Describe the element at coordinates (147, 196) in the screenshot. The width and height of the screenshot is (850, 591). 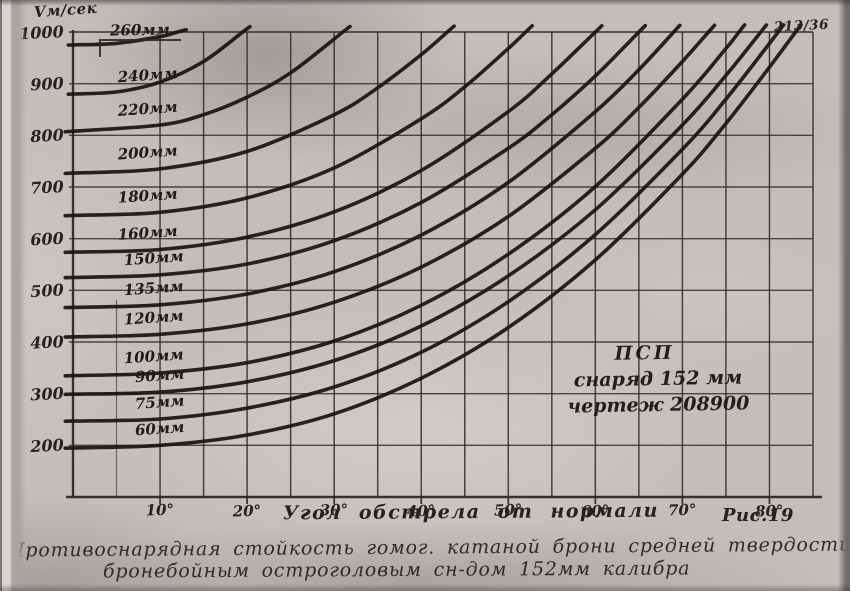
I see `curve-label: 180мм` at that location.